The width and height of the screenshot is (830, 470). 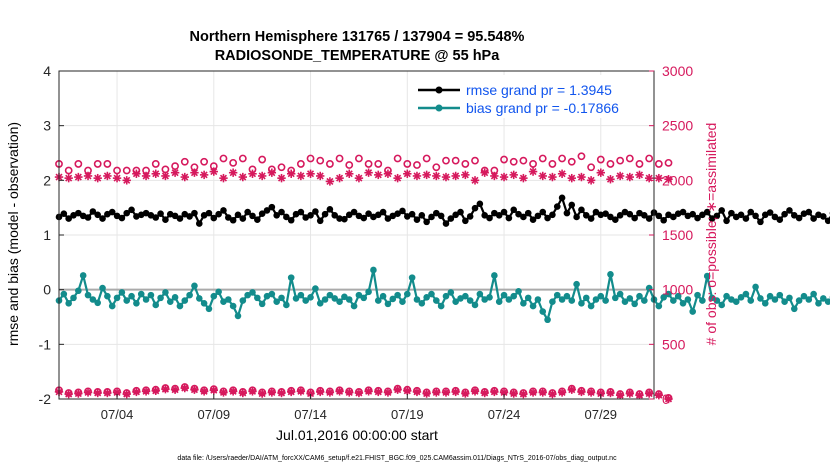 I want to click on y-right-tick-label: 500, so click(x=674, y=344).